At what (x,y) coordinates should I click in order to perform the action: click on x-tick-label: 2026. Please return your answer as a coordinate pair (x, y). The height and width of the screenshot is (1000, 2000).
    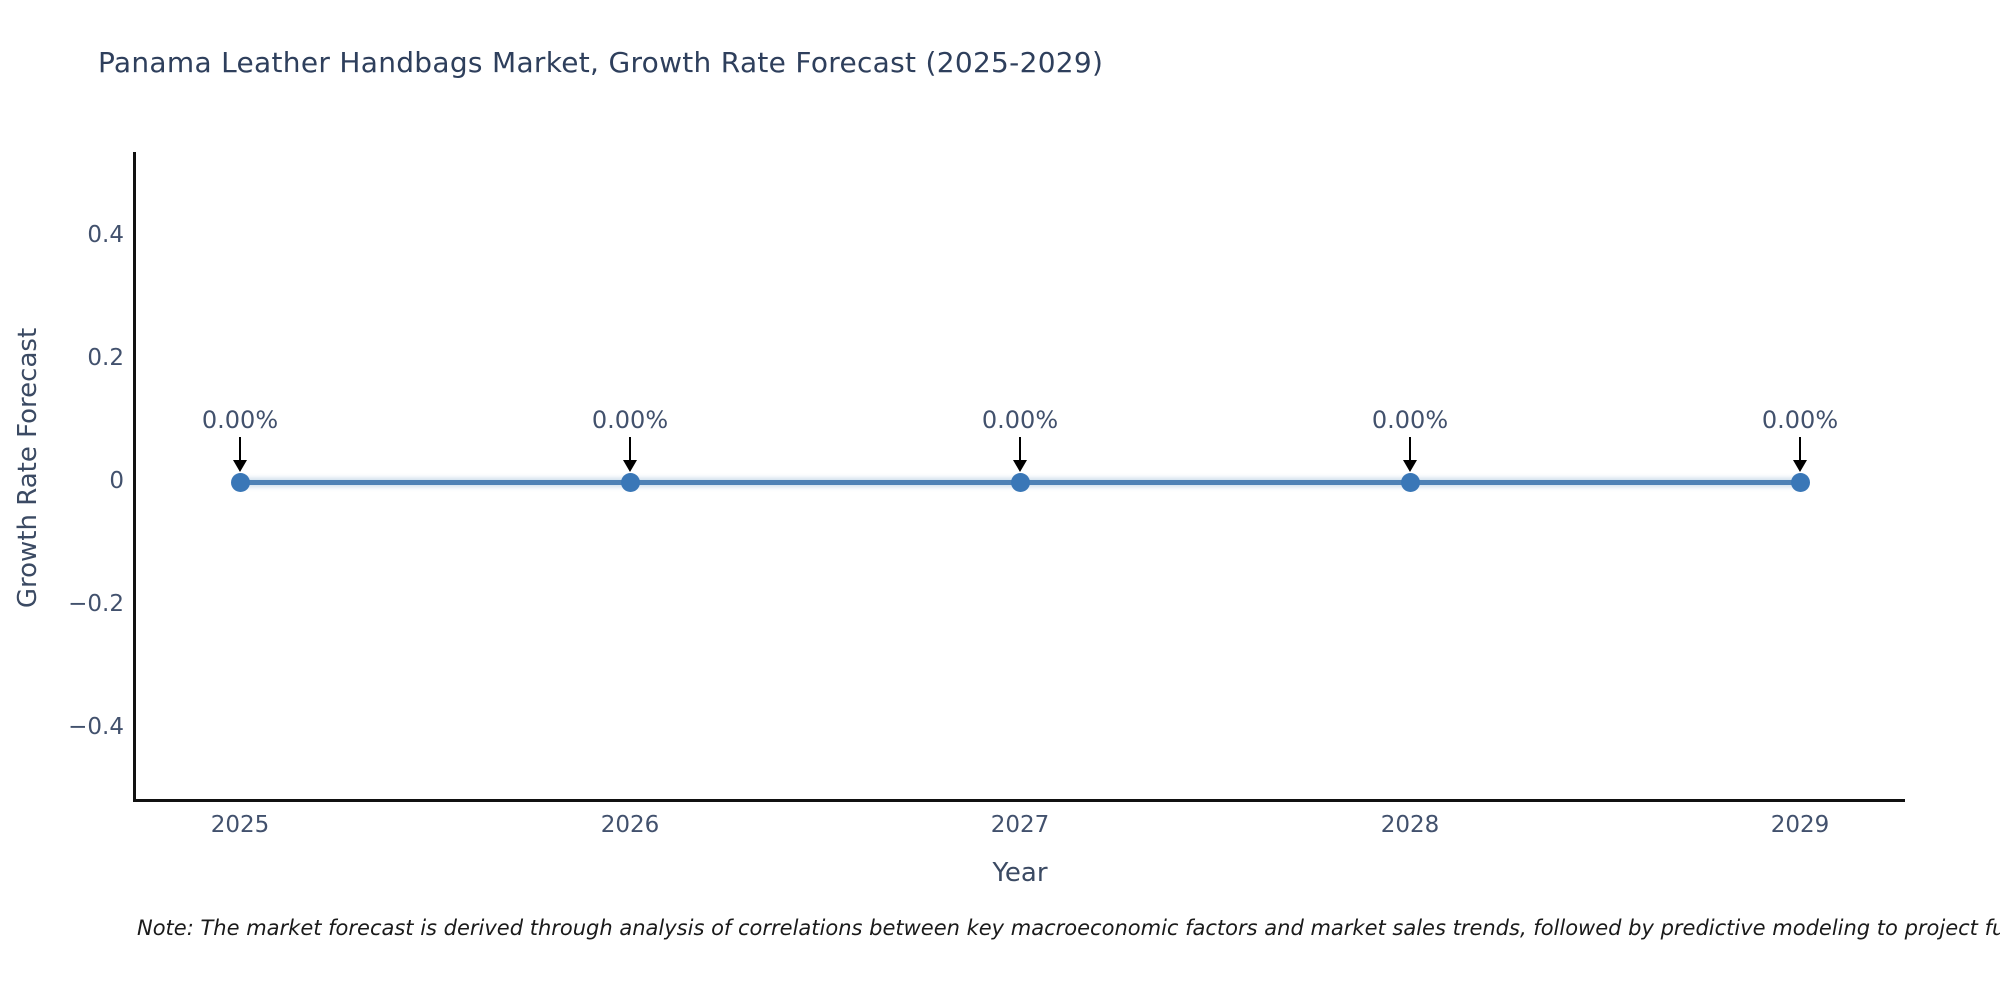
    Looking at the image, I should click on (630, 825).